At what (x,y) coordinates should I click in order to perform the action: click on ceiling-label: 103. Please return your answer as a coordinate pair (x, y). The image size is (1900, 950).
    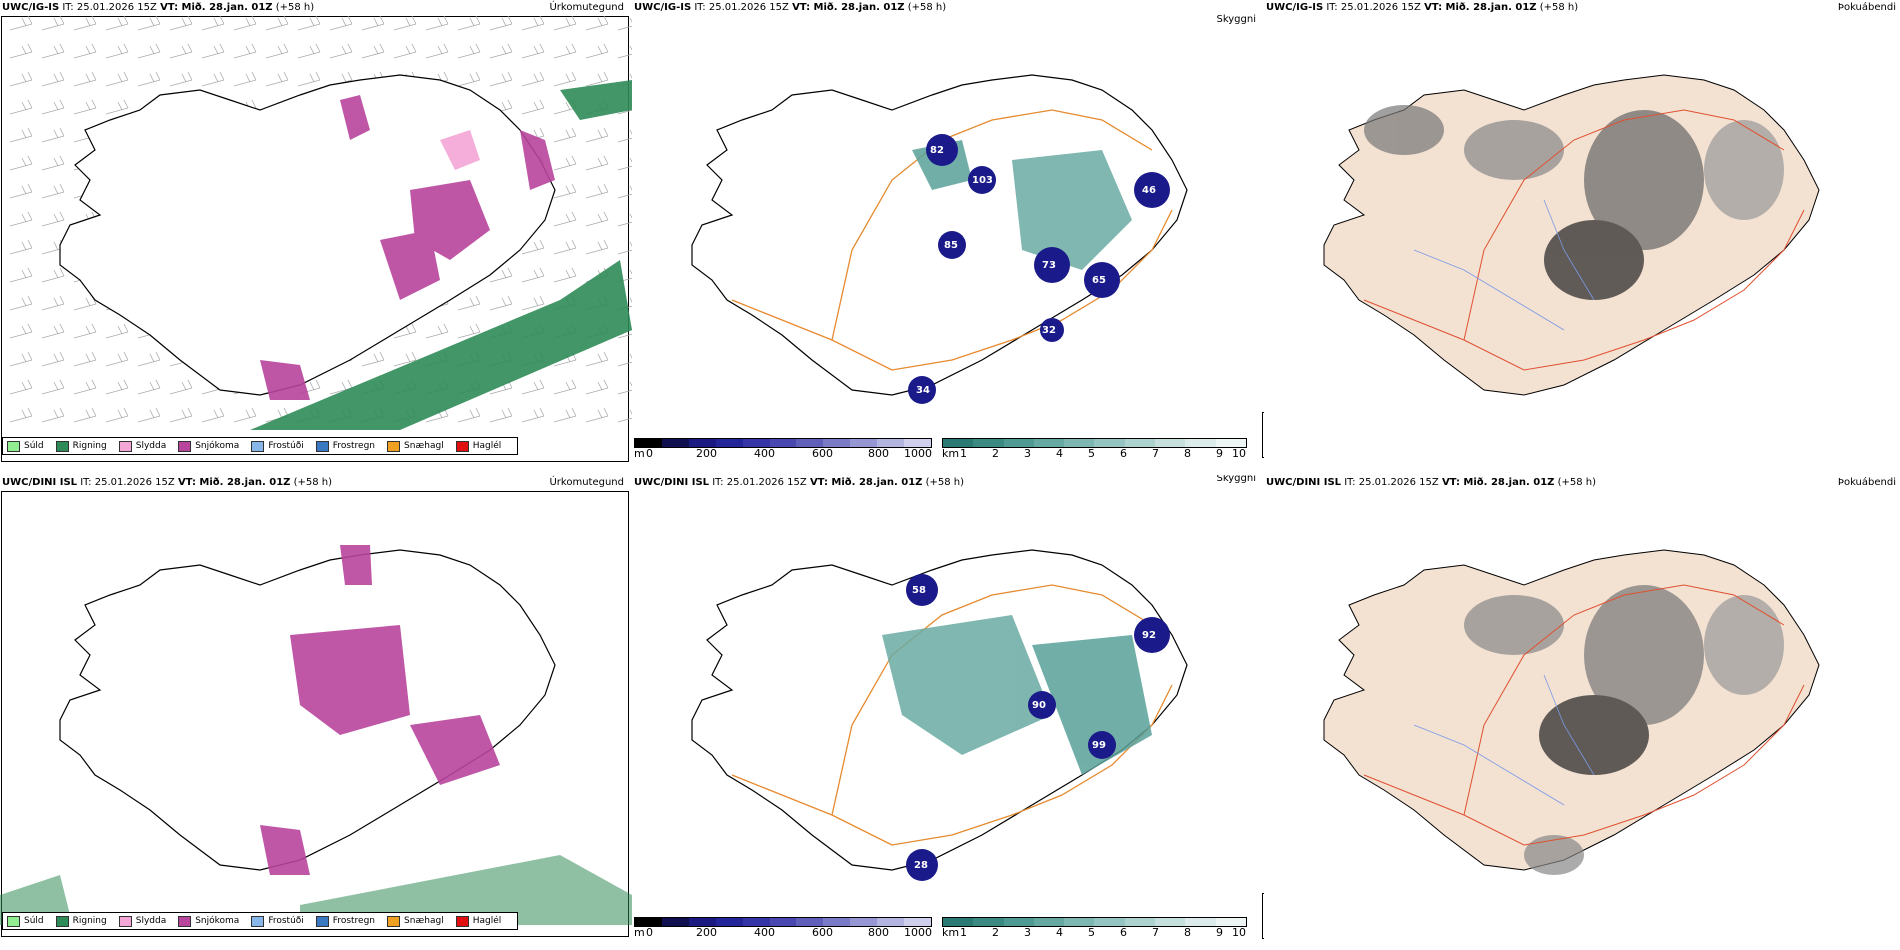
    Looking at the image, I should click on (982, 180).